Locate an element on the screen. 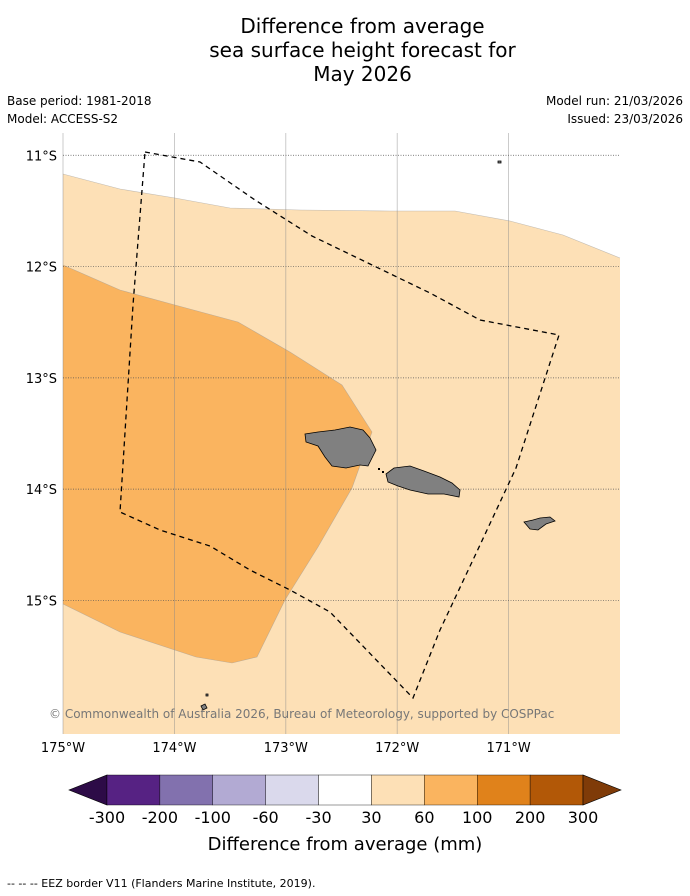 The width and height of the screenshot is (690, 896). latitude-tick-label: 15°S is located at coordinates (41, 601).